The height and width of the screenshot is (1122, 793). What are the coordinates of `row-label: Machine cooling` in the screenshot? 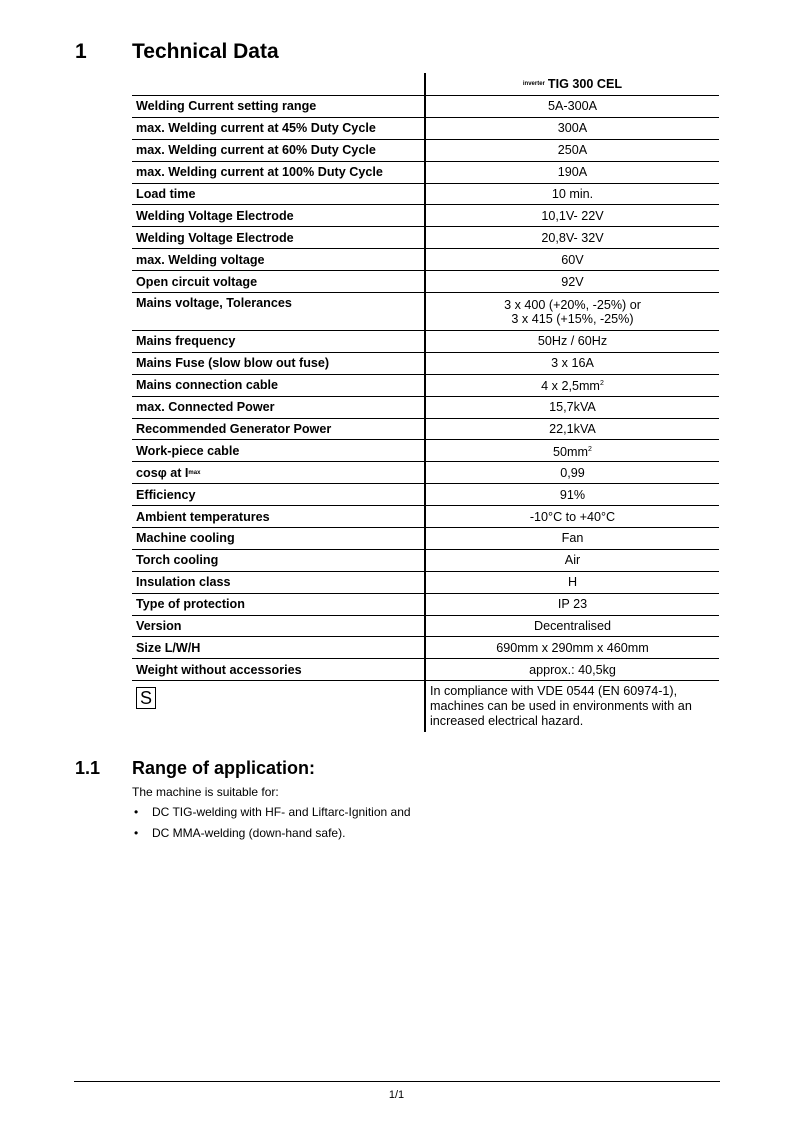 It's located at (185, 538).